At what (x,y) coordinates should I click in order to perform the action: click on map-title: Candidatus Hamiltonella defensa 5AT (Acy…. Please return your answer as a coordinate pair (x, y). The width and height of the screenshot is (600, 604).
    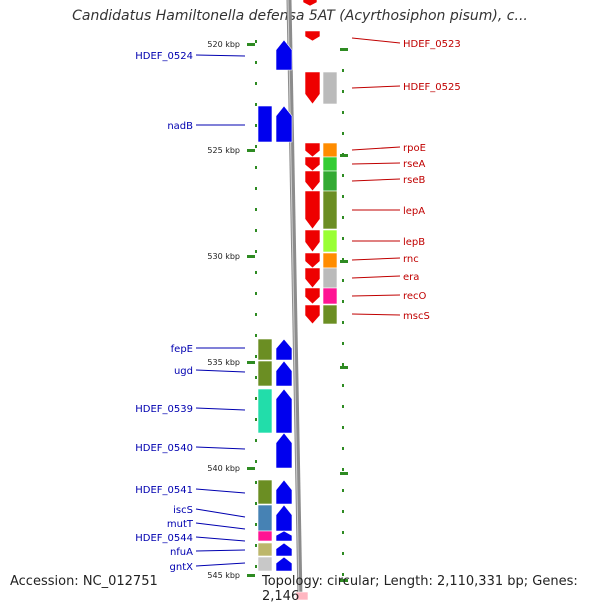
    Looking at the image, I should click on (300, 16).